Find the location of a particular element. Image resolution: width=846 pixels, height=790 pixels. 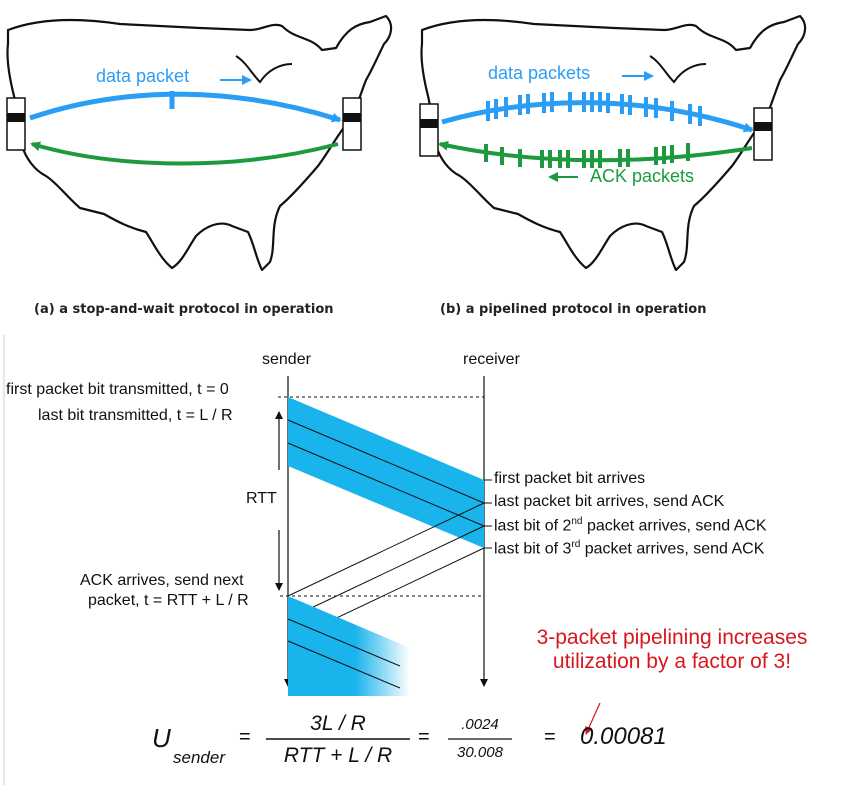

ack-arrow-right is located at coordinates (595, 151).